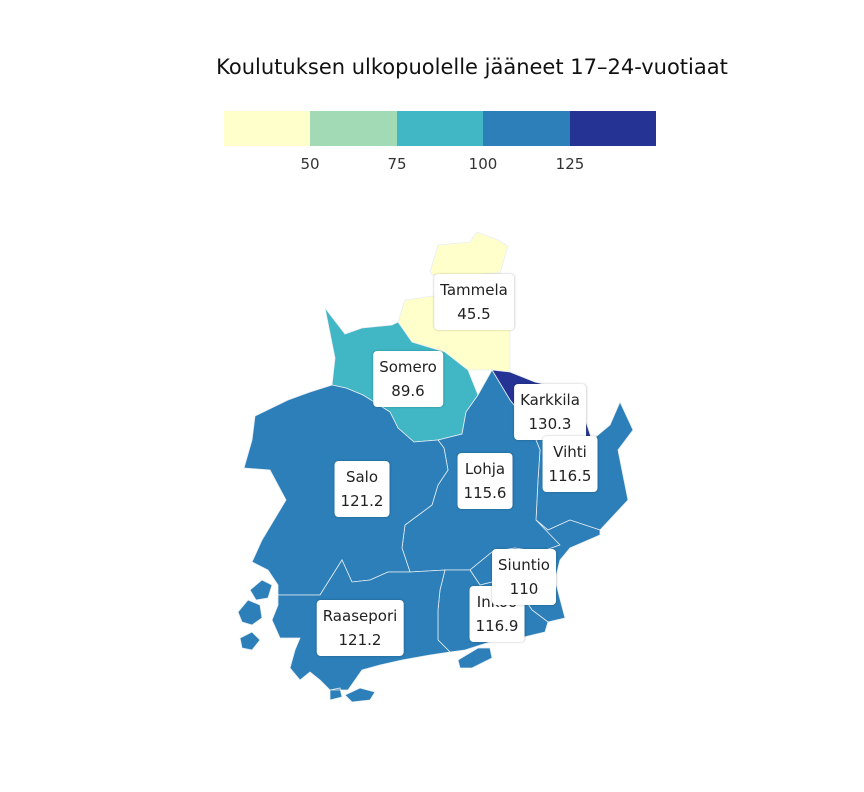 The height and width of the screenshot is (792, 864). What do you see at coordinates (570, 464) in the screenshot?
I see `label-vihti: Vihti 116.5` at bounding box center [570, 464].